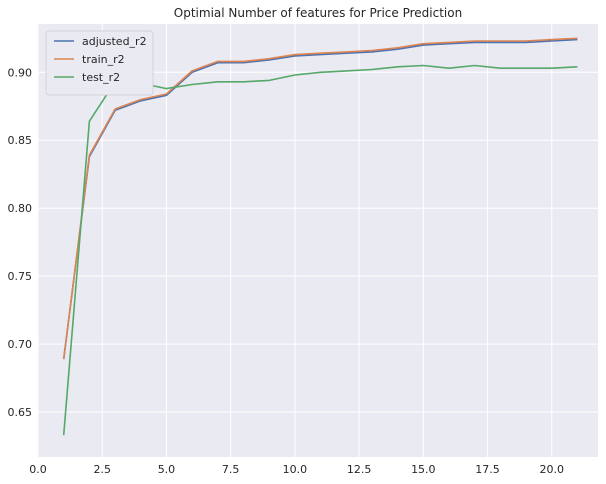 This screenshot has width=606, height=484. I want to click on x-tick-label: 5.0, so click(167, 469).